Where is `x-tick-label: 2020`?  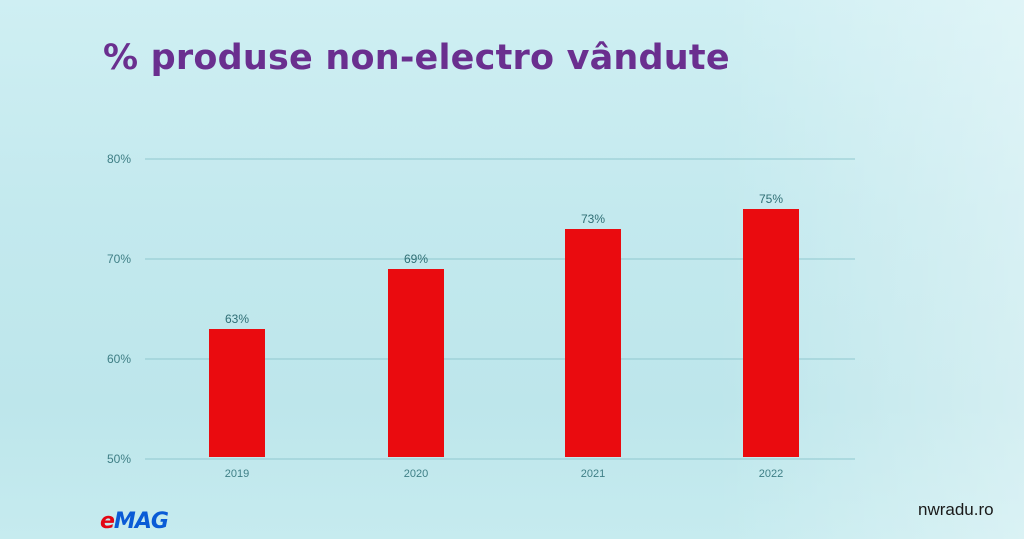 x-tick-label: 2020 is located at coordinates (416, 474).